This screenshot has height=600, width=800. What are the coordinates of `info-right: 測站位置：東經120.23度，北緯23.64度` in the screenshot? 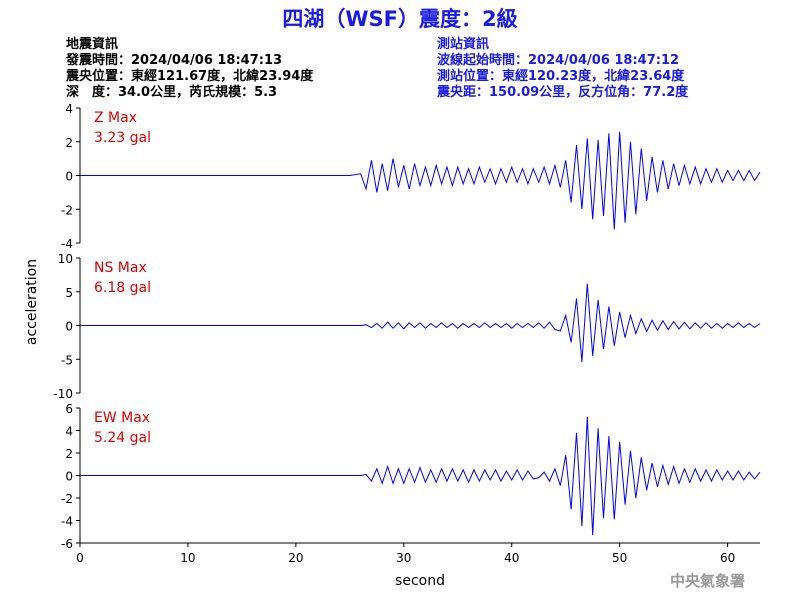 It's located at (561, 76).